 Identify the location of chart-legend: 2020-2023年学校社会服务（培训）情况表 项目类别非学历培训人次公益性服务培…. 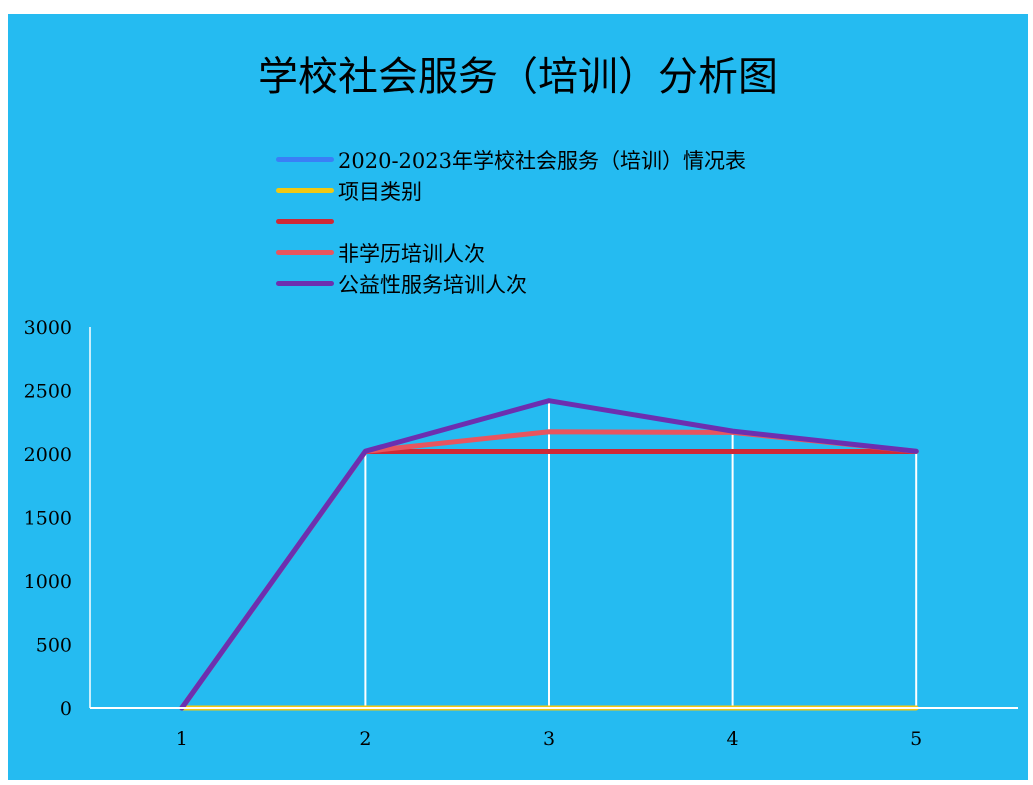
(511, 221).